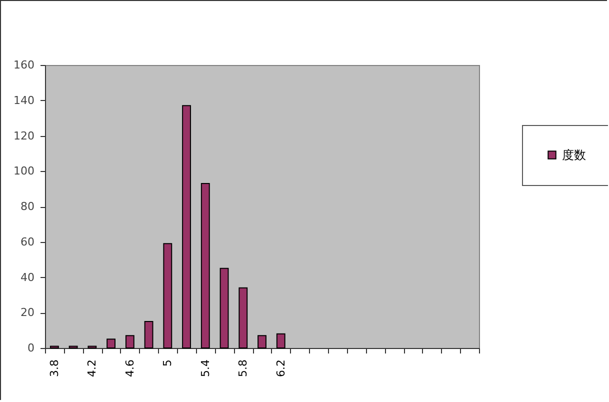 The width and height of the screenshot is (609, 402). I want to click on y-tick-label: 160, so click(24, 65).